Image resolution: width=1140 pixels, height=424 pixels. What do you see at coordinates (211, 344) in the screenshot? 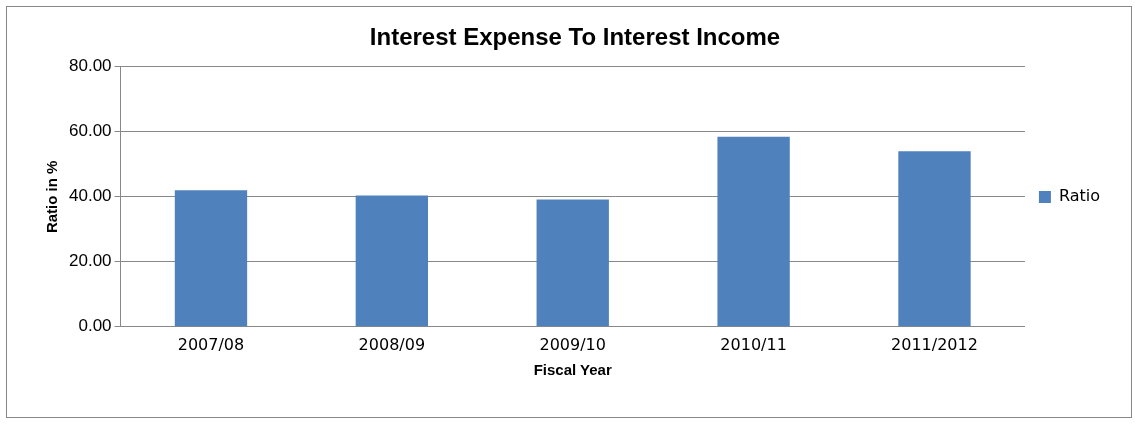
I see `x-tick-label: 2007/08` at bounding box center [211, 344].